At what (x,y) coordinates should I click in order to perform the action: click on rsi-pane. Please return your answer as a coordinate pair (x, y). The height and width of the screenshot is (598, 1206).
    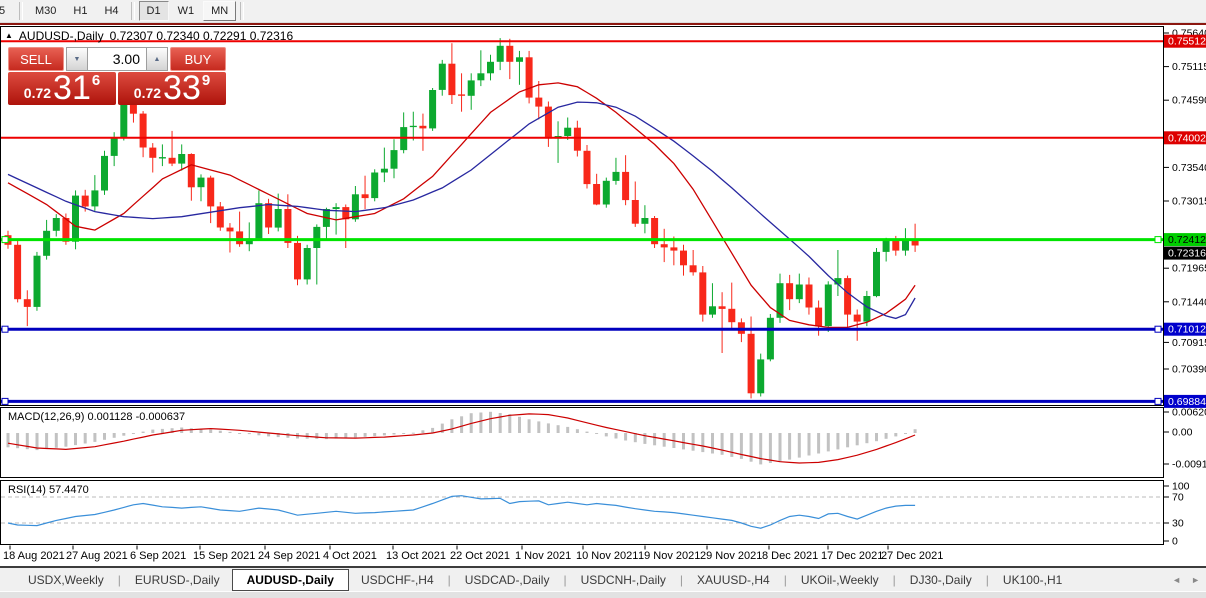
    Looking at the image, I should click on (582, 512).